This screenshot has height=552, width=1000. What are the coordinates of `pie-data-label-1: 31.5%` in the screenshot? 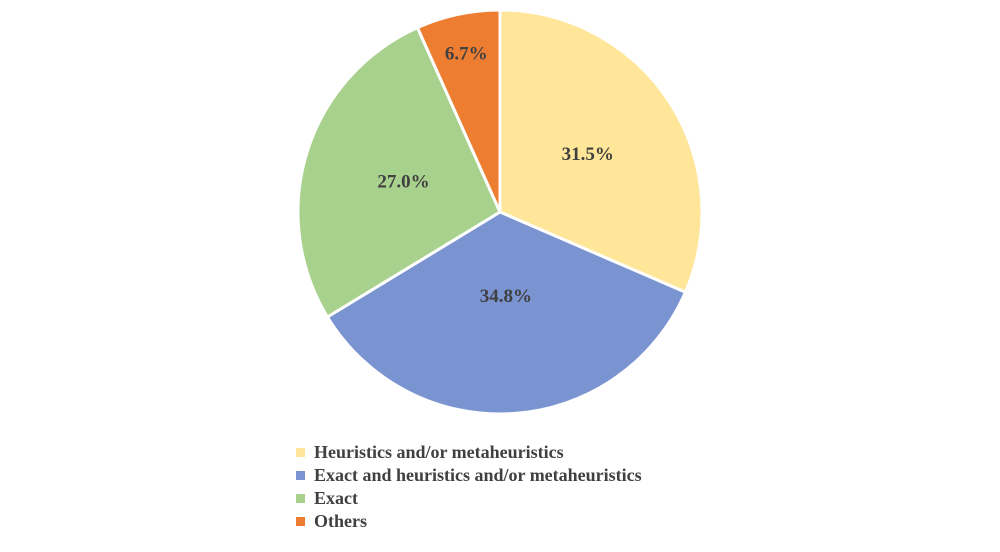 It's located at (588, 154).